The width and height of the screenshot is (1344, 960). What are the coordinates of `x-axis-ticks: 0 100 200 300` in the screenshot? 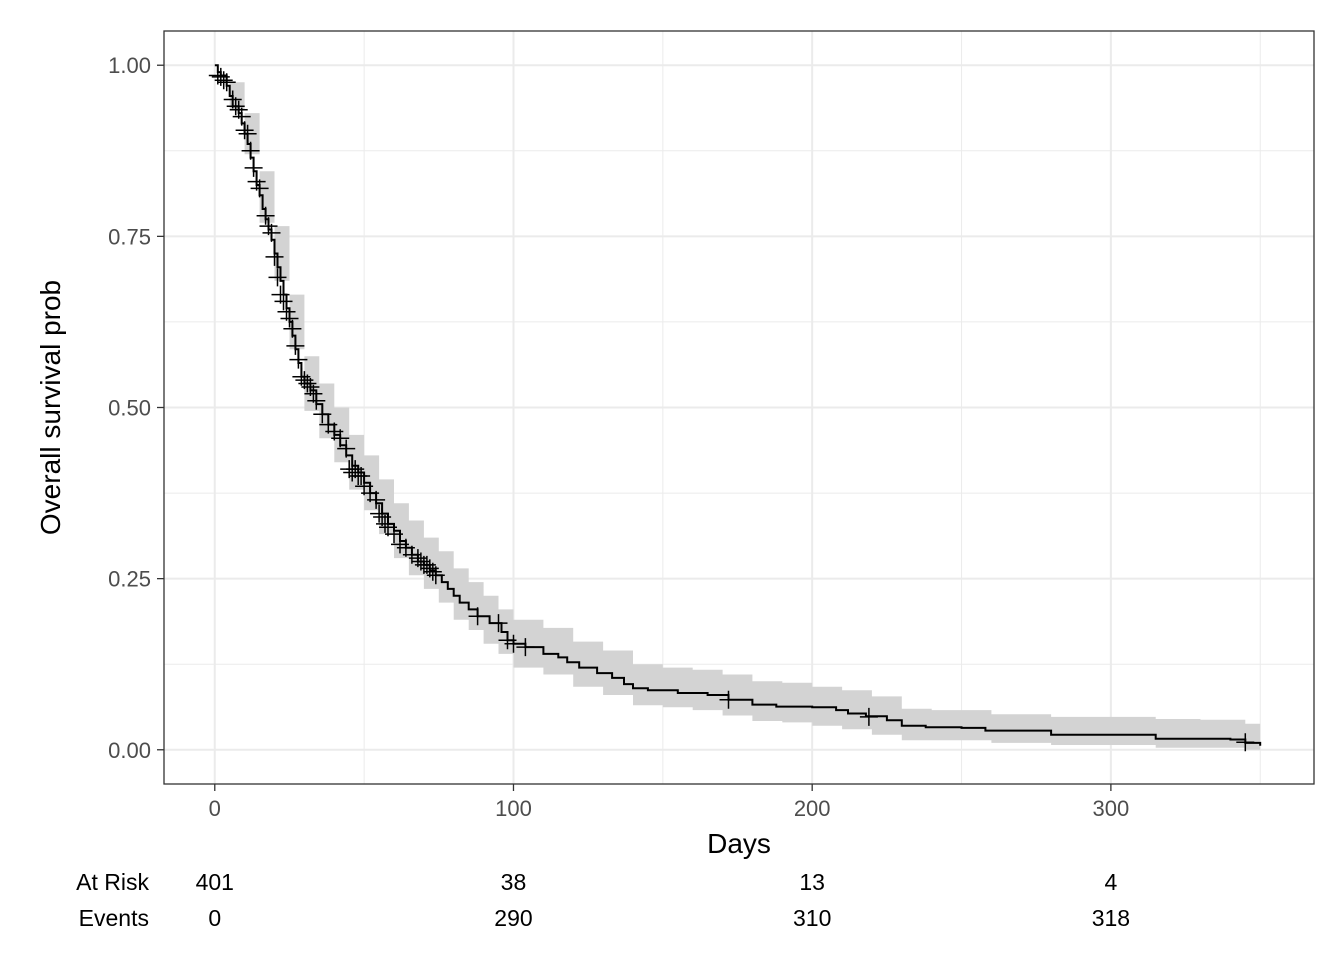 It's located at (669, 802).